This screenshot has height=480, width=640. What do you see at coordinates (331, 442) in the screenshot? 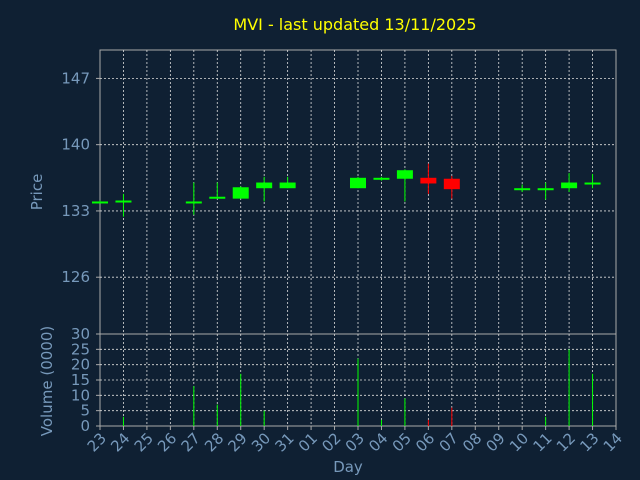
I see `x-tick-label: 02` at bounding box center [331, 442].